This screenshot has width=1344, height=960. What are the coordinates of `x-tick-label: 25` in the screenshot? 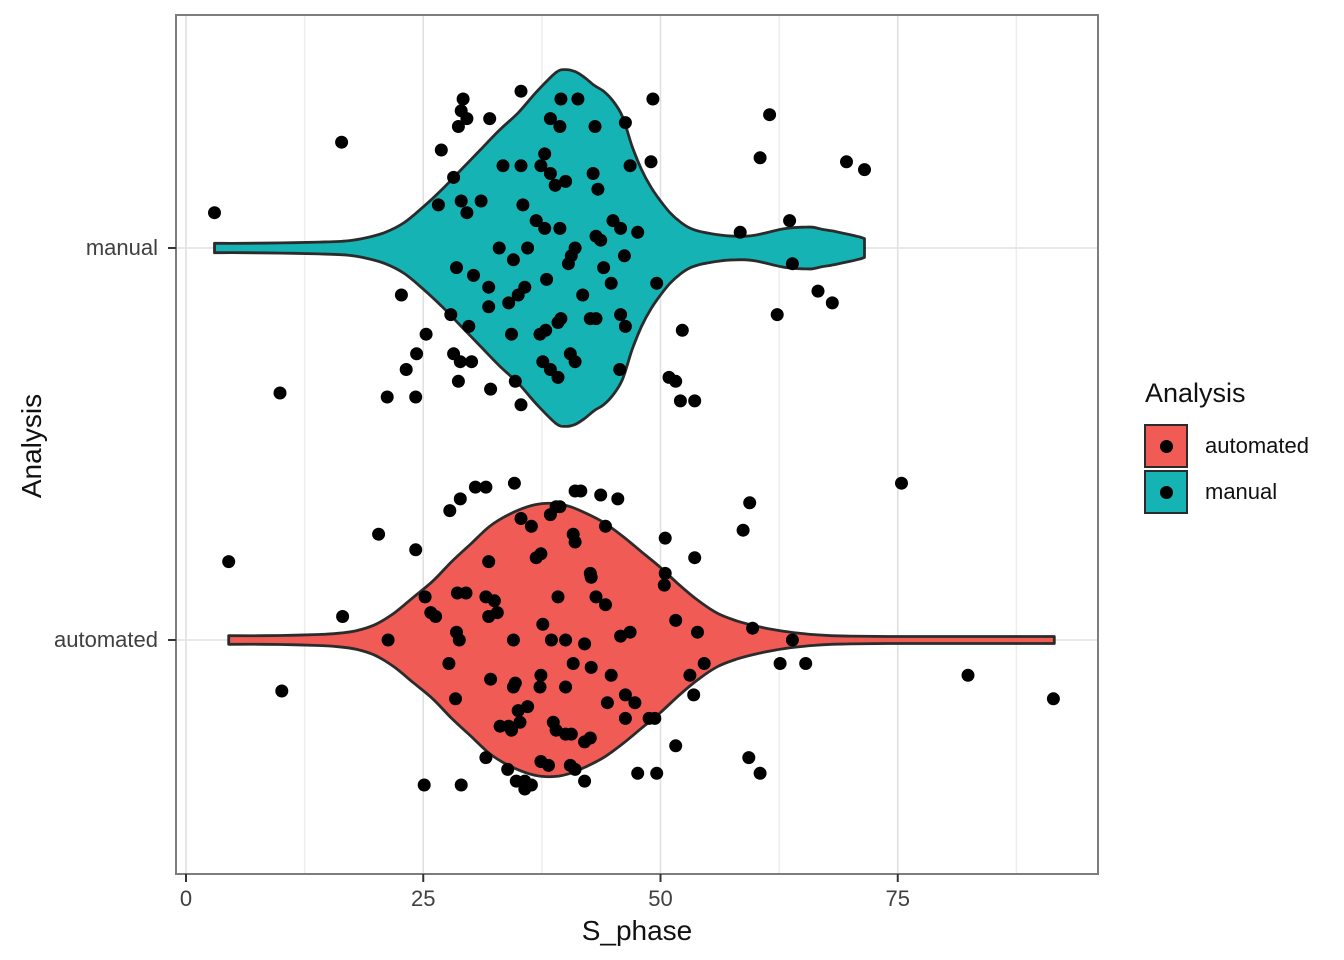 It's located at (423, 898).